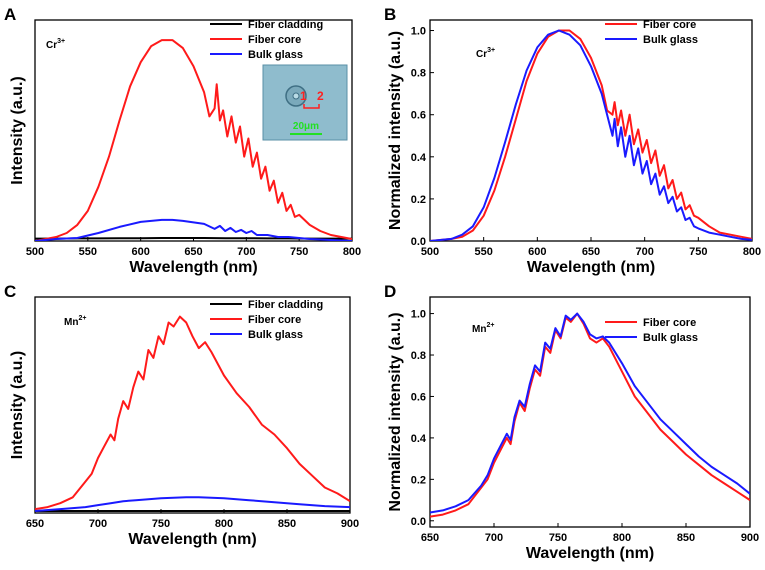 This screenshot has height=570, width=765. Describe the element at coordinates (296, 96) in the screenshot. I see `fiber-core-region` at that location.